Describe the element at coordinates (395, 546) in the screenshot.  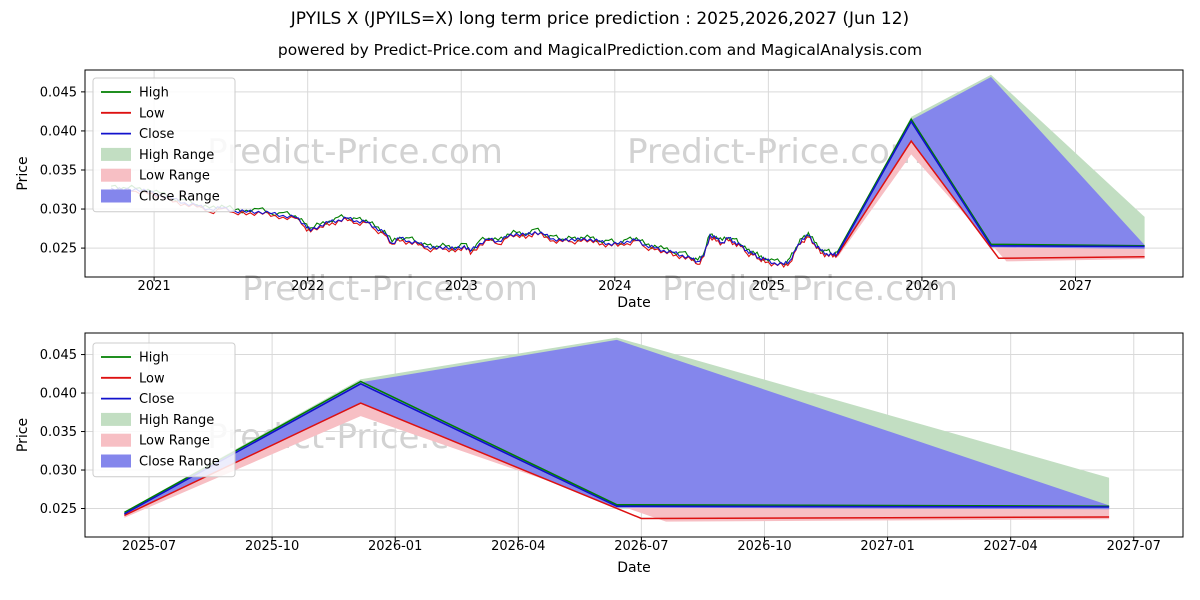
I see `x-tick-label: 2026-01` at that location.